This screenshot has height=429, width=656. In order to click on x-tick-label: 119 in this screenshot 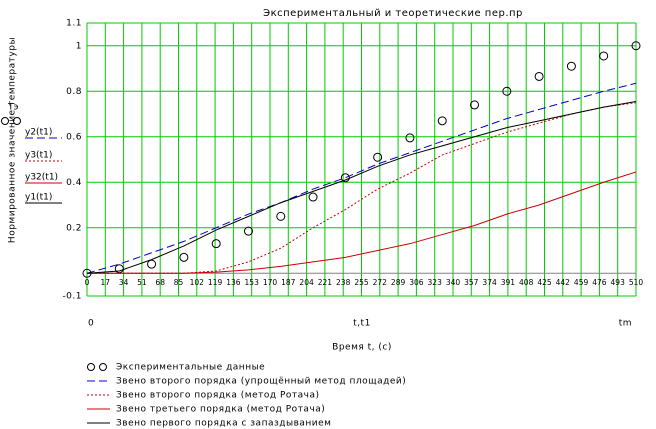, I will do `click(215, 282)`.